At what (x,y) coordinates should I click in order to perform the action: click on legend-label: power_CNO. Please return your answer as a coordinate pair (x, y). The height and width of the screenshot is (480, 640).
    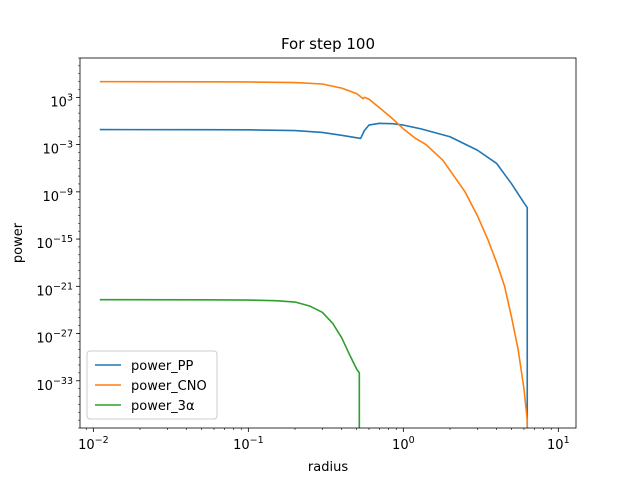
    Looking at the image, I should click on (169, 386).